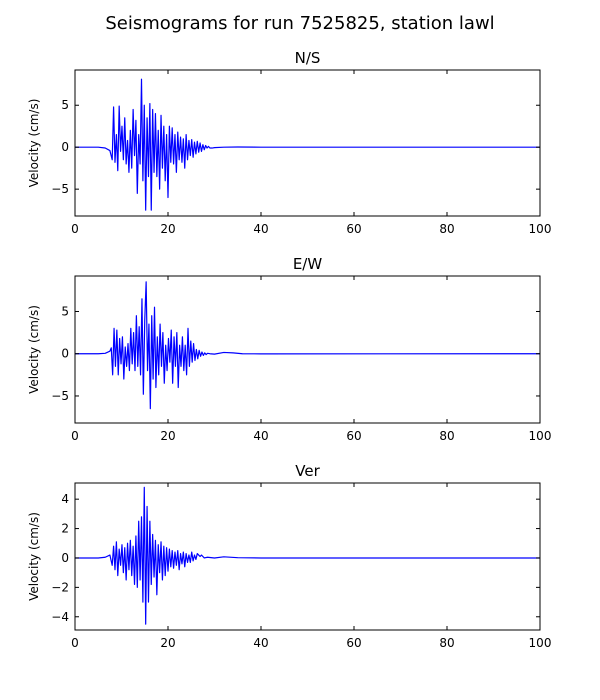 This screenshot has height=700, width=600. Describe the element at coordinates (65, 354) in the screenshot. I see `y-tick-label-ew: 0` at that location.